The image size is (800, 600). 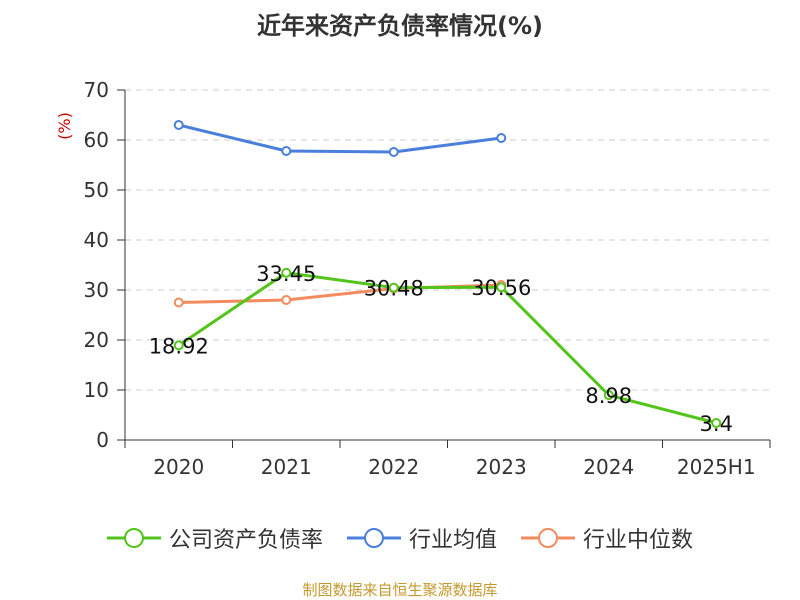 What do you see at coordinates (96, 90) in the screenshot?
I see `y-tick-label: 70` at bounding box center [96, 90].